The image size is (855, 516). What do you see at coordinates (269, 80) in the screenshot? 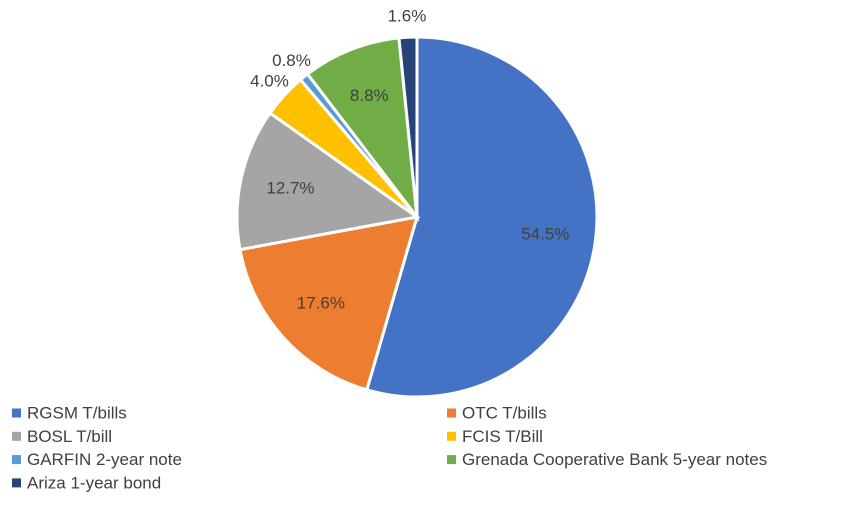
I see `data-label: 4.0%` at bounding box center [269, 80].